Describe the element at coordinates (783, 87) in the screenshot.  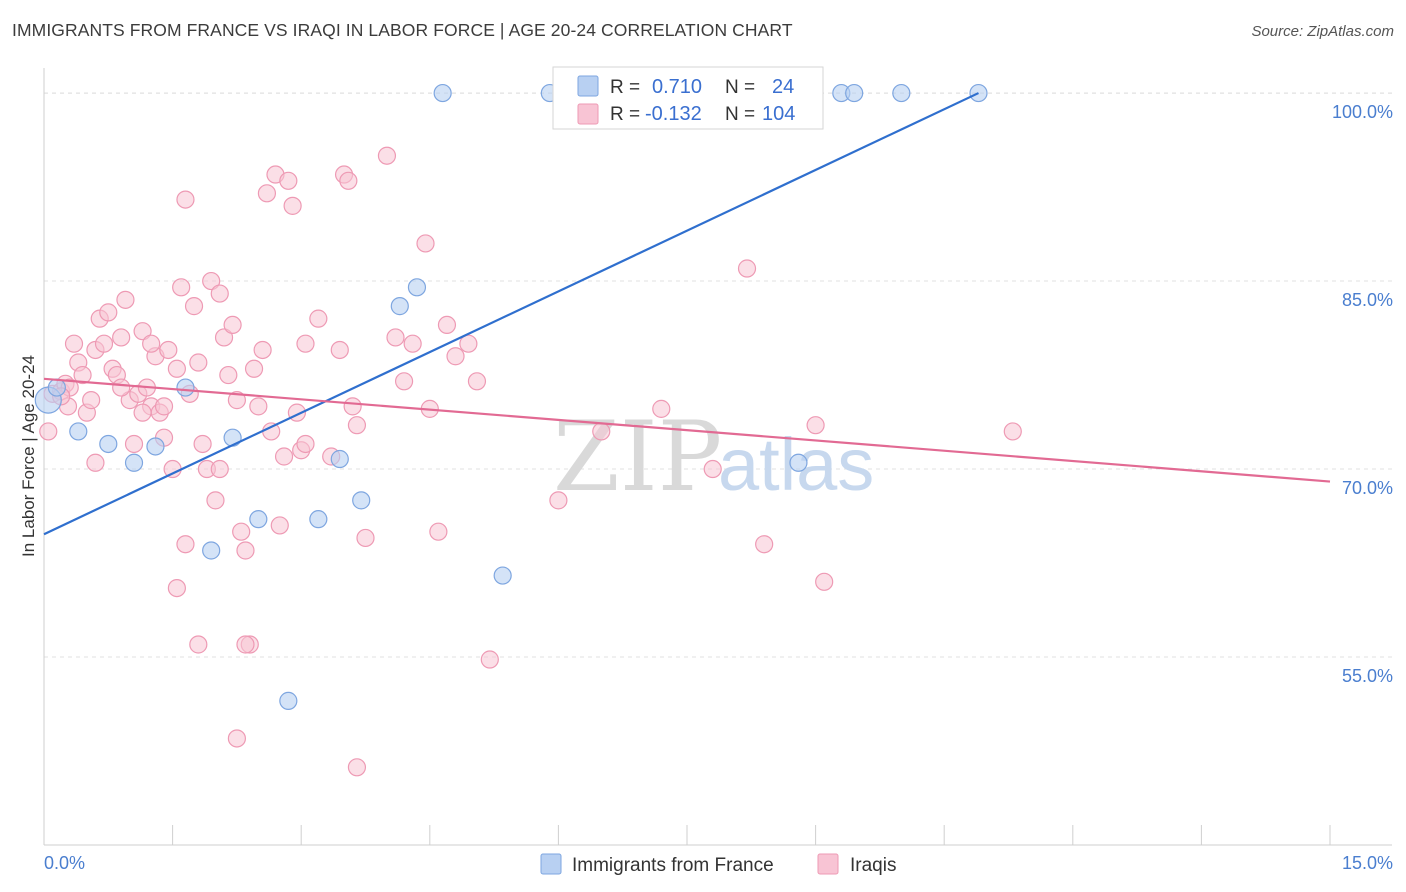
I see `legend-n-value-france: 24` at that location.